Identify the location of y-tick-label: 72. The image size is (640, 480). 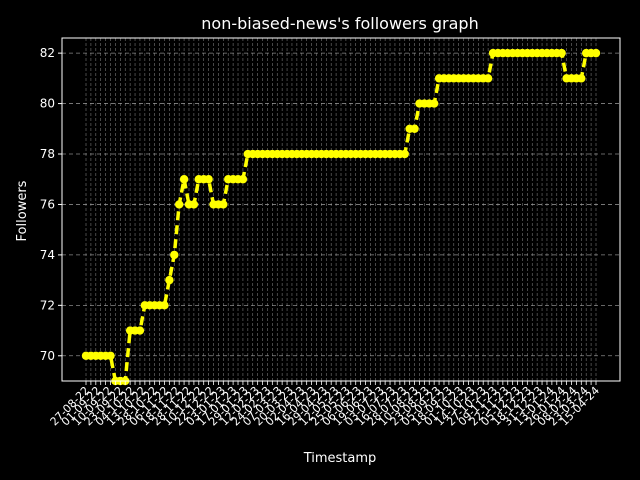
(47, 305).